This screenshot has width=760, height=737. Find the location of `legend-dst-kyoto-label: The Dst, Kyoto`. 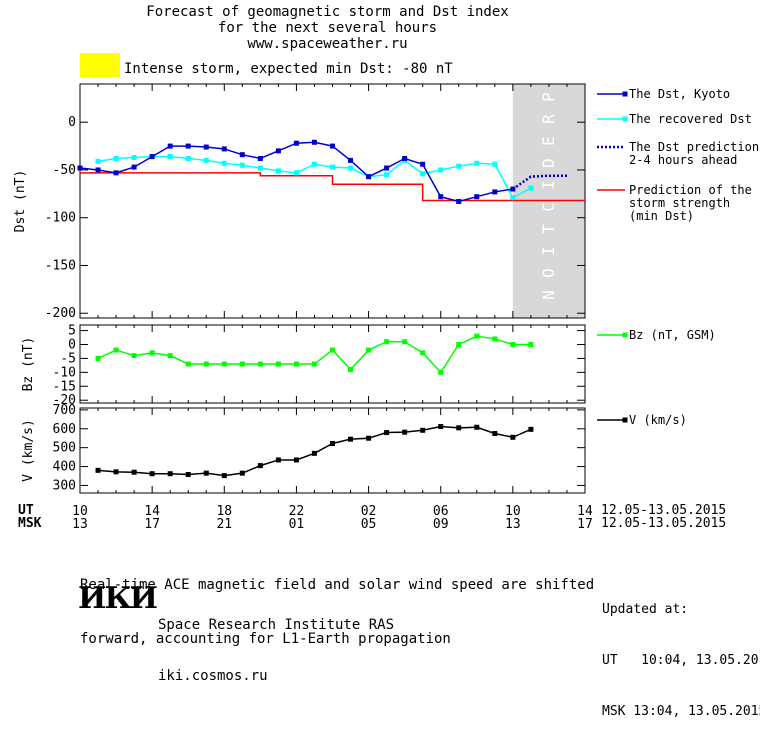

legend-dst-kyoto-label: The Dst, Kyoto is located at coordinates (679, 94).